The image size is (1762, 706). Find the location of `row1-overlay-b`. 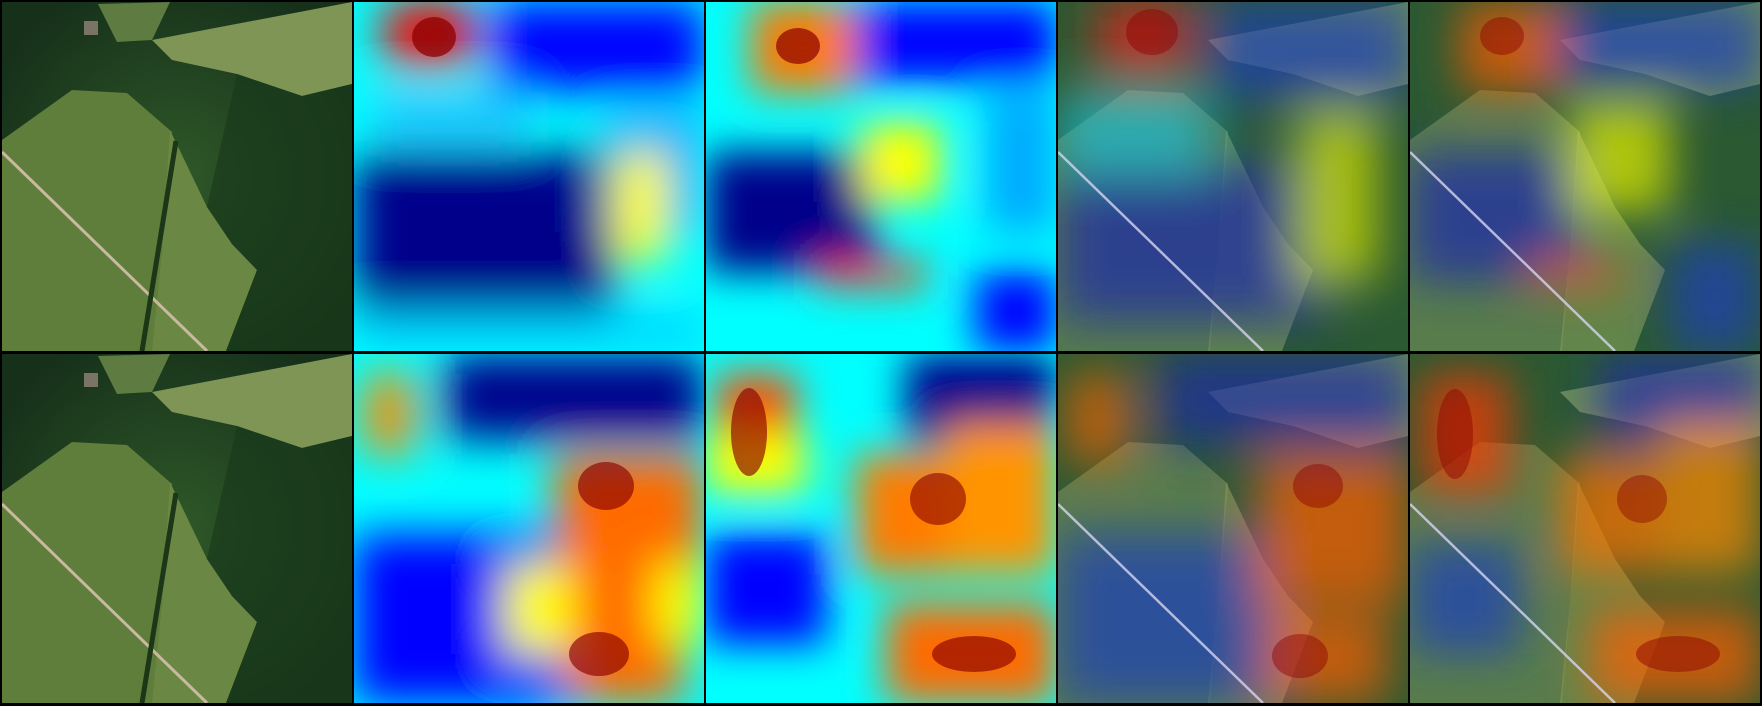

row1-overlay-b is located at coordinates (1585, 176).